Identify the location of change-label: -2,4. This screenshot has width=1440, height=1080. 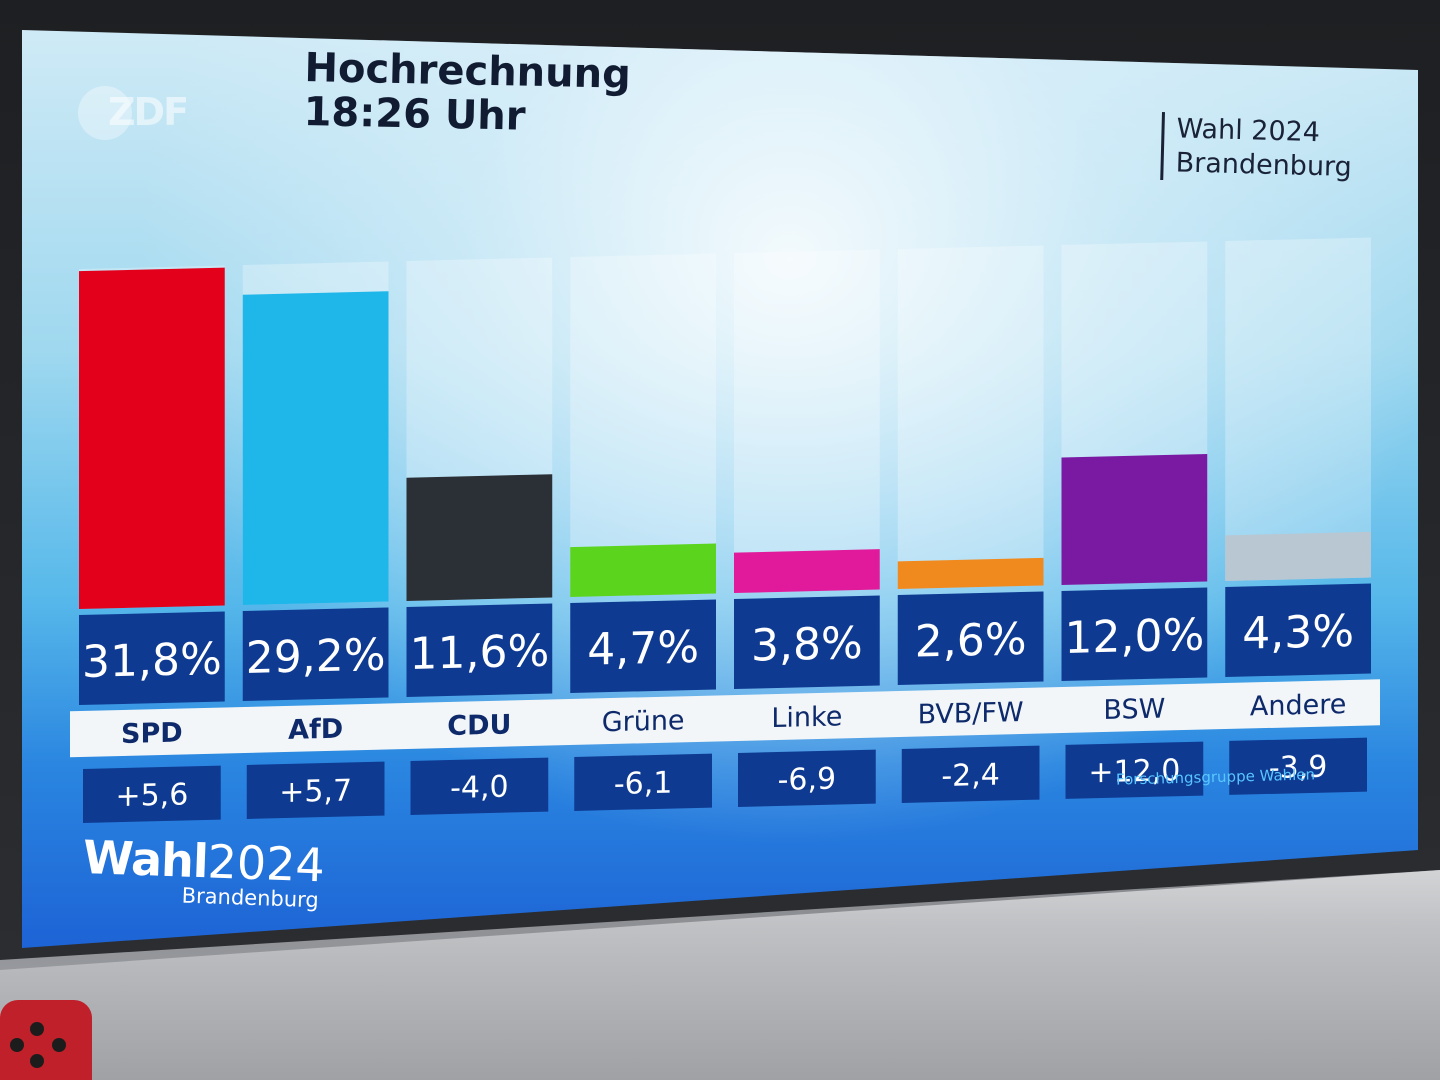
(970, 776).